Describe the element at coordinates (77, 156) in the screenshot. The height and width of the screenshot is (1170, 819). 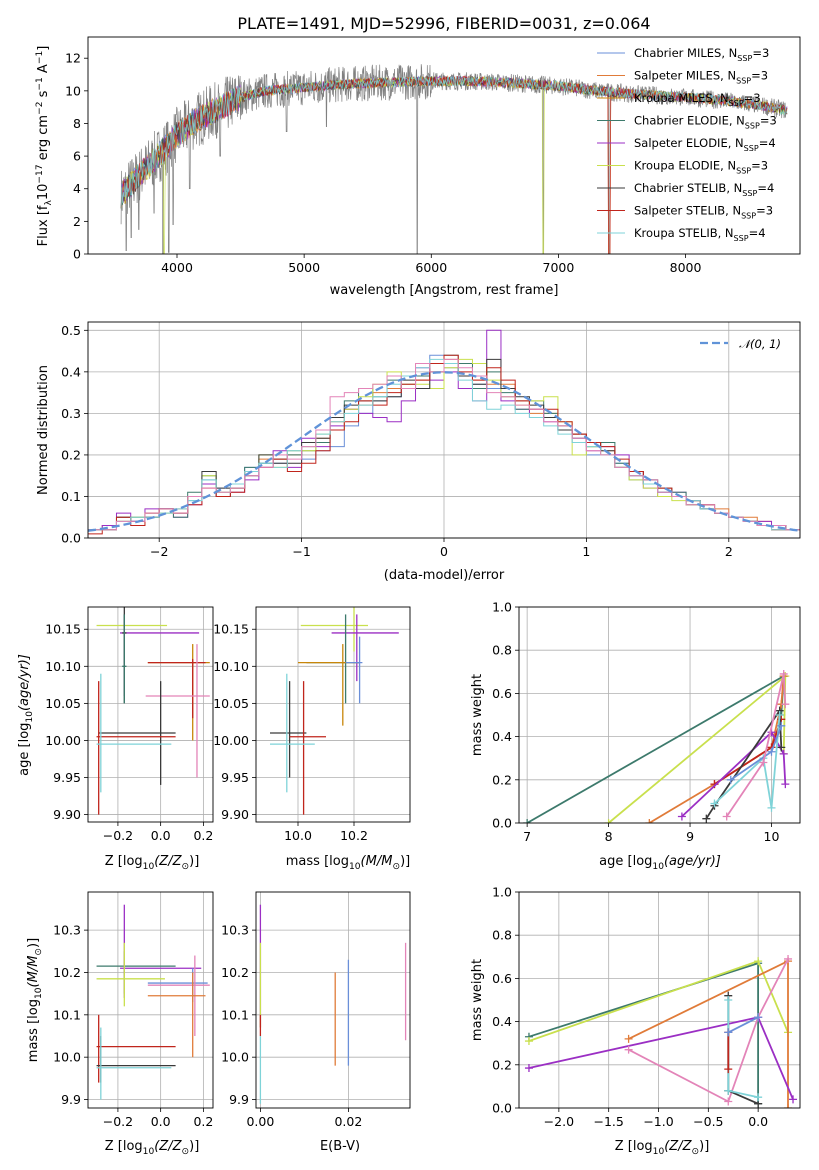
I see `y-tick-label: 6` at that location.